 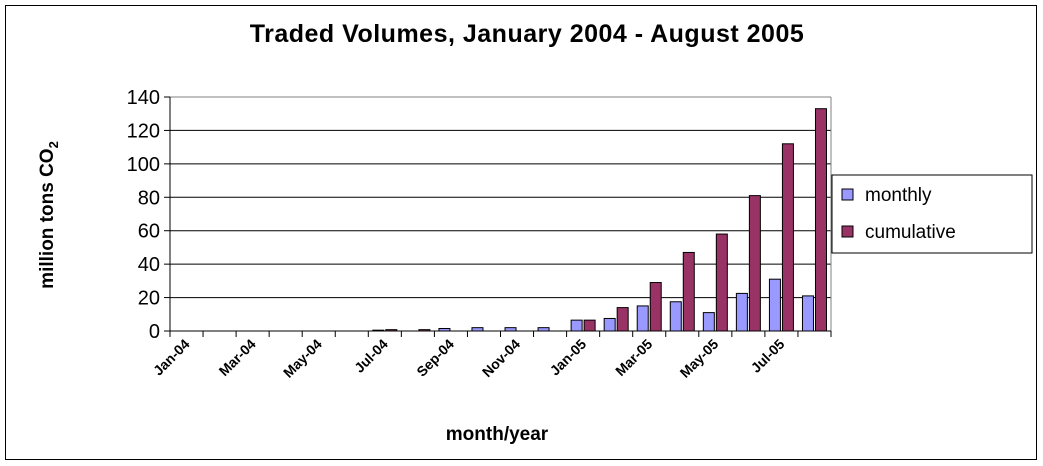 I want to click on x-tick-label-Nov-04: Nov-04, so click(x=501, y=358).